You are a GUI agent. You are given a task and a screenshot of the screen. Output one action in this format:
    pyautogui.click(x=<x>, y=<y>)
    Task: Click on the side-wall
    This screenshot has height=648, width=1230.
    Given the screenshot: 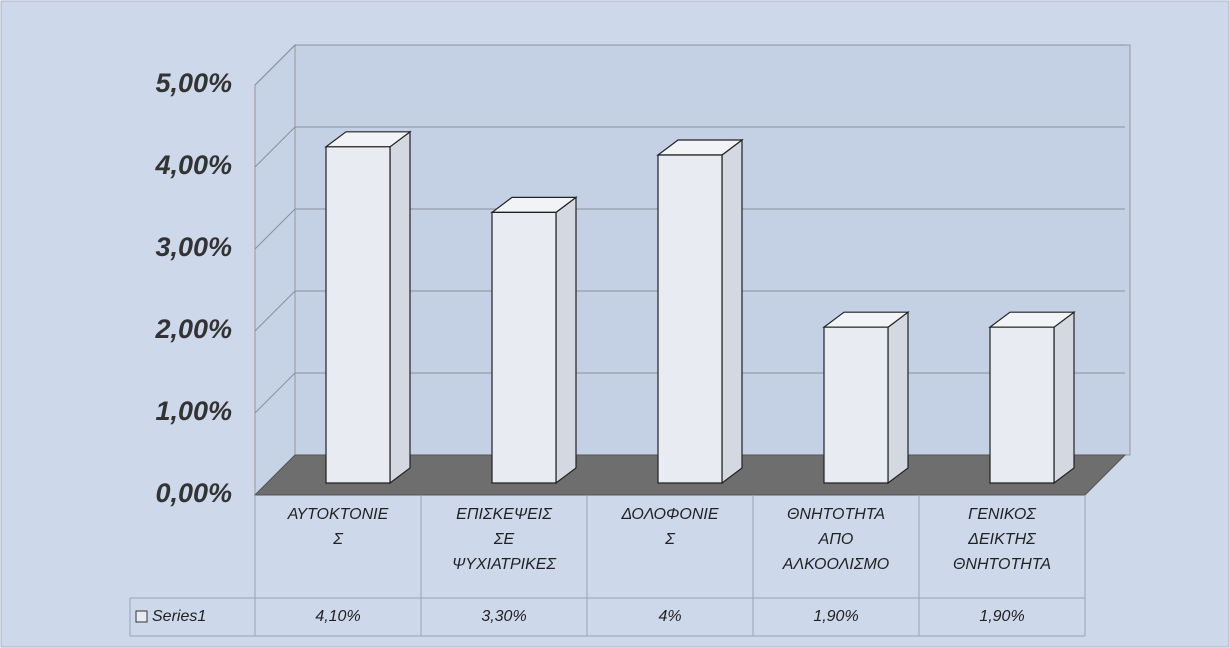 What is the action you would take?
    pyautogui.click(x=275, y=270)
    